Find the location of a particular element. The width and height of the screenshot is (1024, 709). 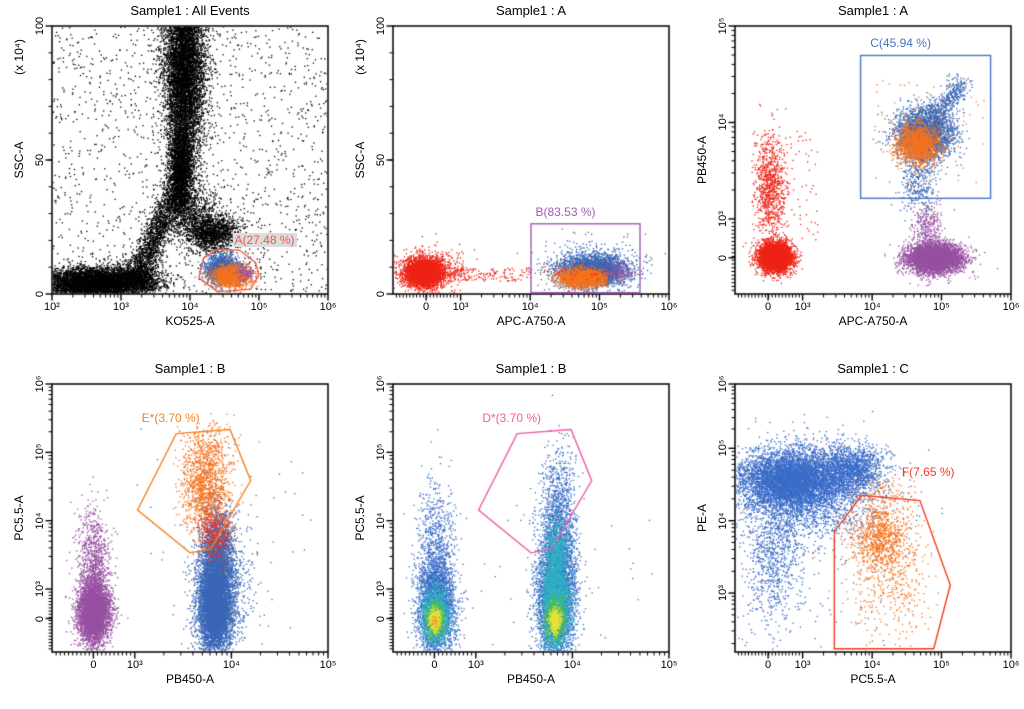

plot-title: Sample1 : All Events is located at coordinates (190, 10).